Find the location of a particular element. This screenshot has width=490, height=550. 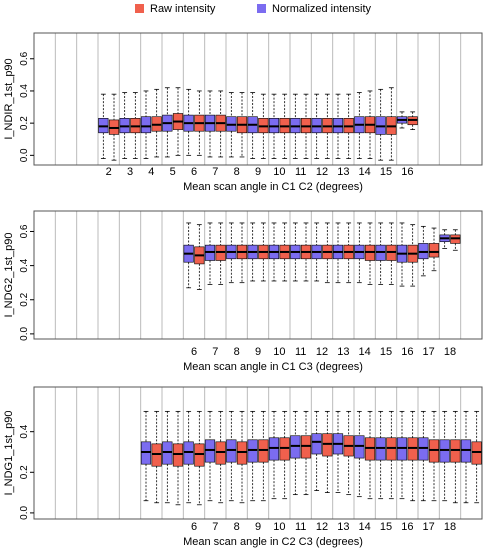

x-tick-label: 15 is located at coordinates (386, 352).